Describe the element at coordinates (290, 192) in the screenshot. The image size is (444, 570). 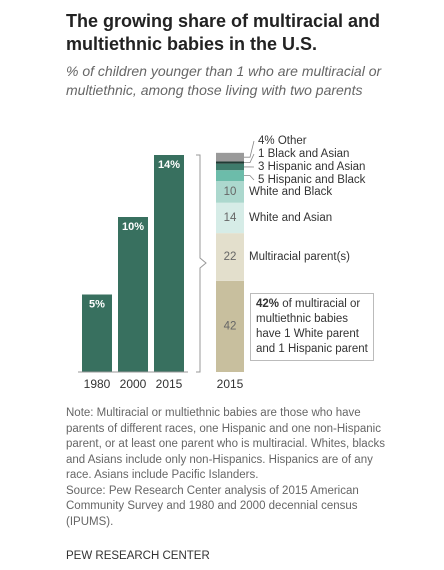
I see `segment-name: White and Black` at that location.